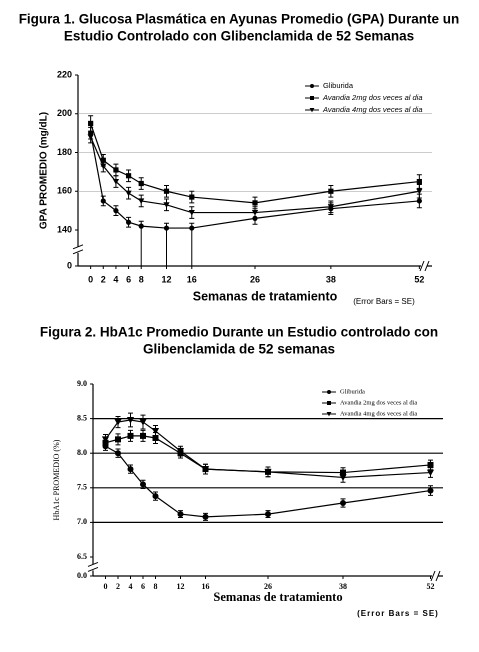 The width and height of the screenshot is (479, 652). What do you see at coordinates (143, 586) in the screenshot?
I see `x-tick-label: 6` at bounding box center [143, 586].